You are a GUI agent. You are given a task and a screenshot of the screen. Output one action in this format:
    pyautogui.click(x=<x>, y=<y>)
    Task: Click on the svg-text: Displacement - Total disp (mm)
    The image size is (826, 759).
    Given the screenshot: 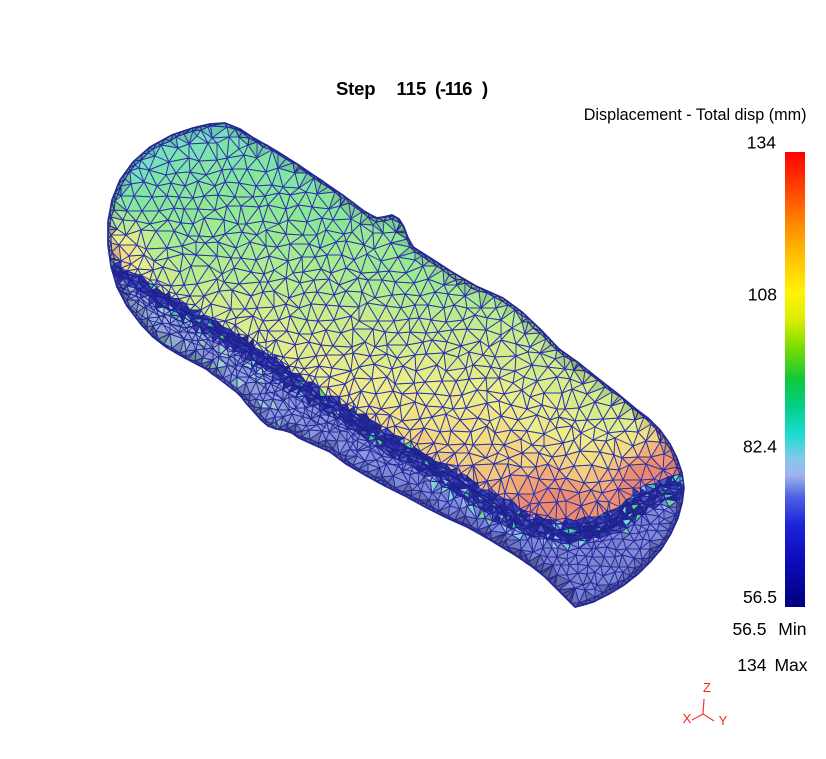 What is the action you would take?
    pyautogui.click(x=695, y=115)
    